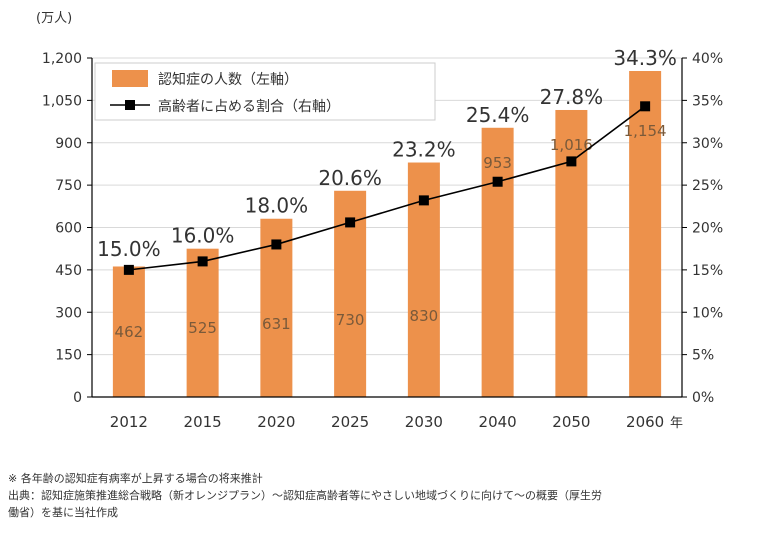 The image size is (771, 556). What do you see at coordinates (129, 422) in the screenshot?
I see `x-tick-label-2012: 2012` at bounding box center [129, 422].